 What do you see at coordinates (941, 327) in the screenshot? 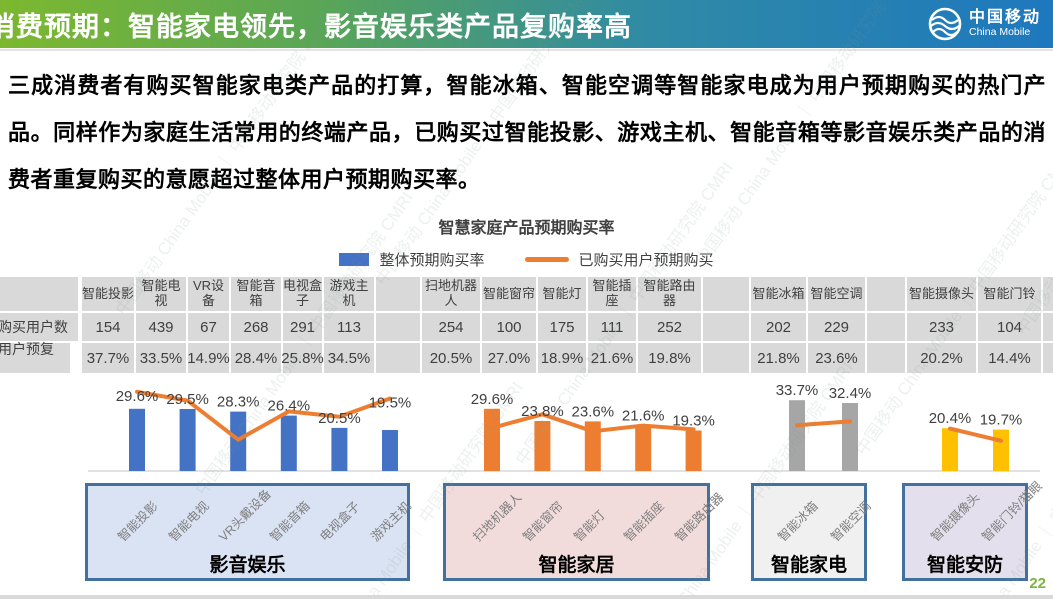
I see `table-count-cell: 233` at bounding box center [941, 327].